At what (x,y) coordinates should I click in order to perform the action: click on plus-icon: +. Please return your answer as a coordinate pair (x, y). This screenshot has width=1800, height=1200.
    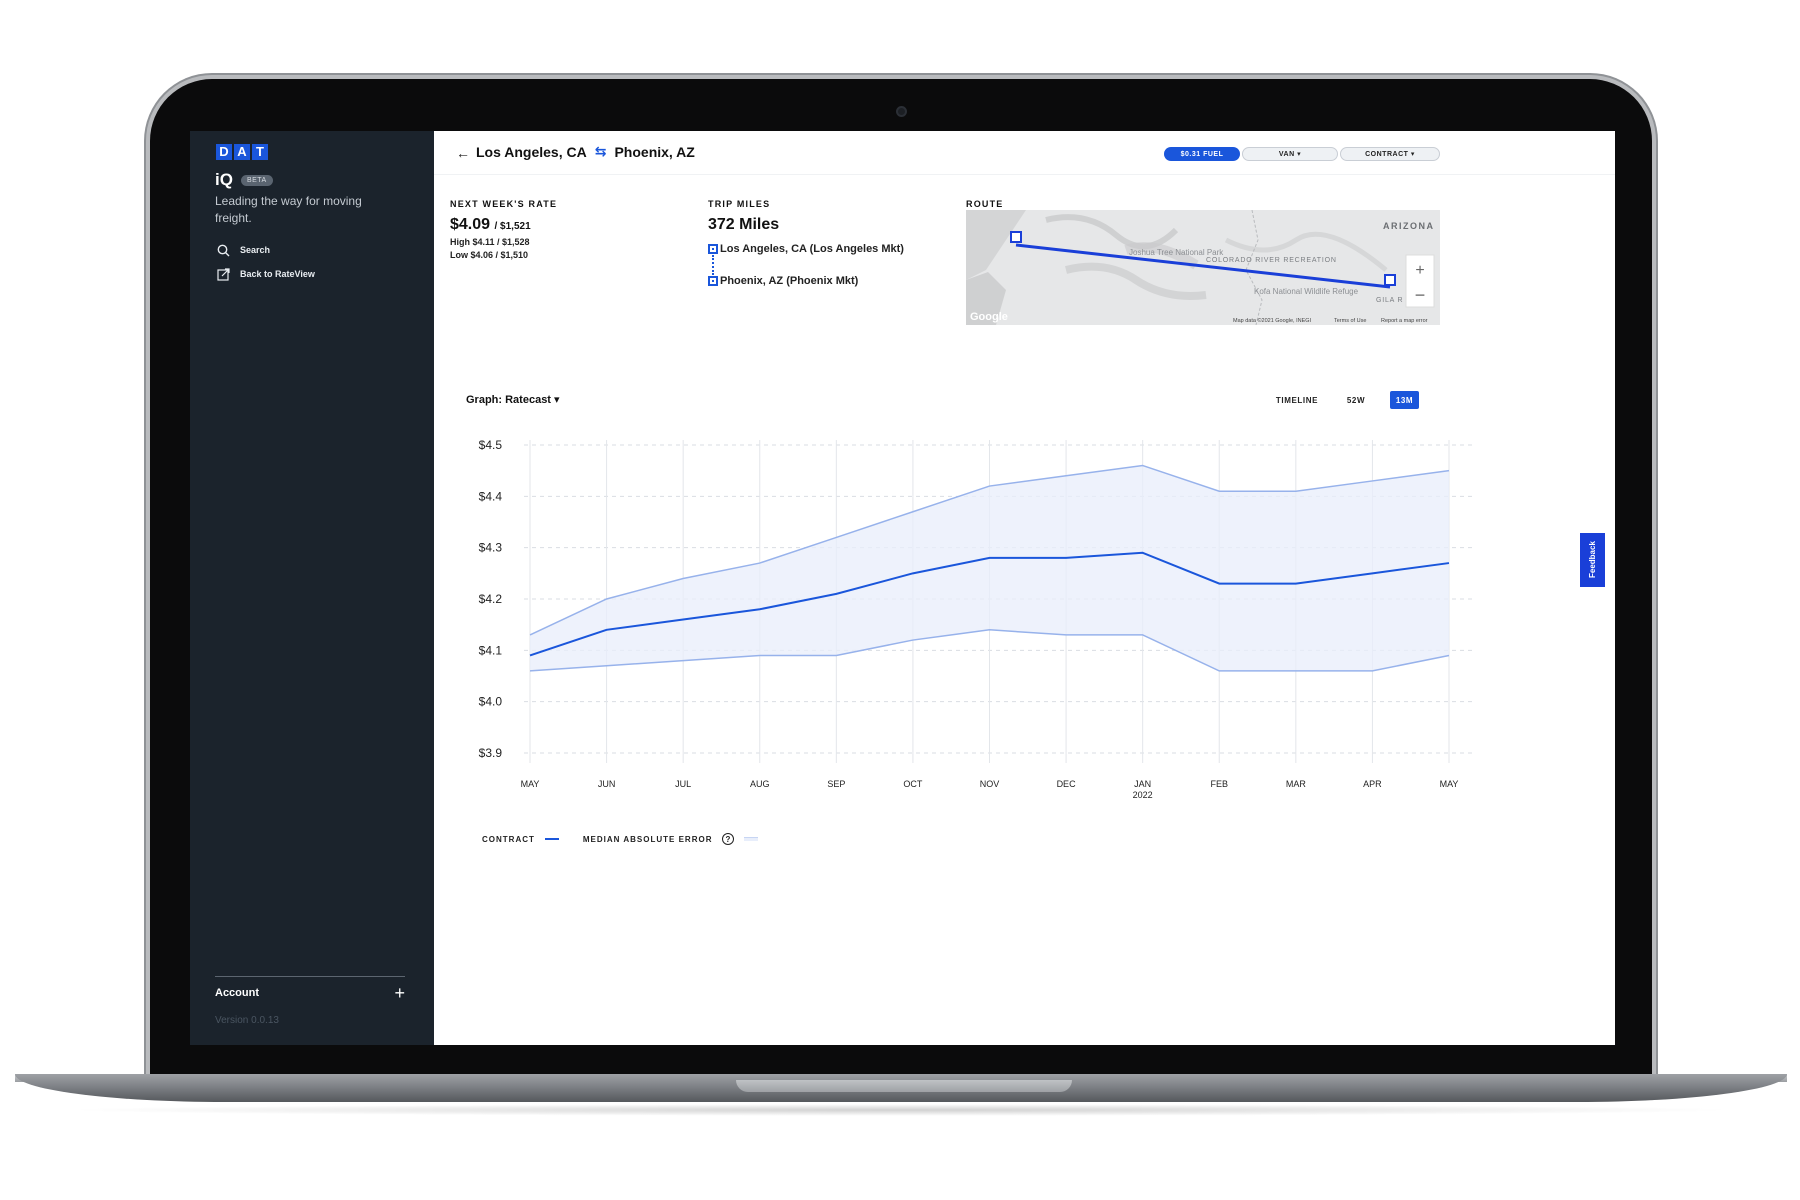
    Looking at the image, I should click on (399, 993).